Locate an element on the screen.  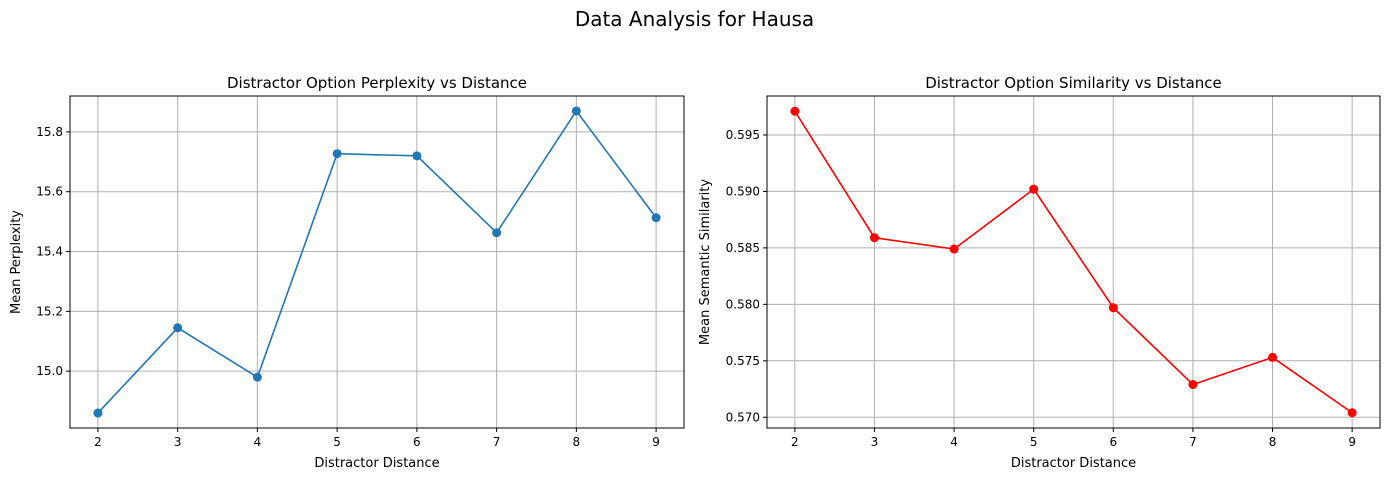
similarity-x-tick-label: 4 is located at coordinates (954, 442).